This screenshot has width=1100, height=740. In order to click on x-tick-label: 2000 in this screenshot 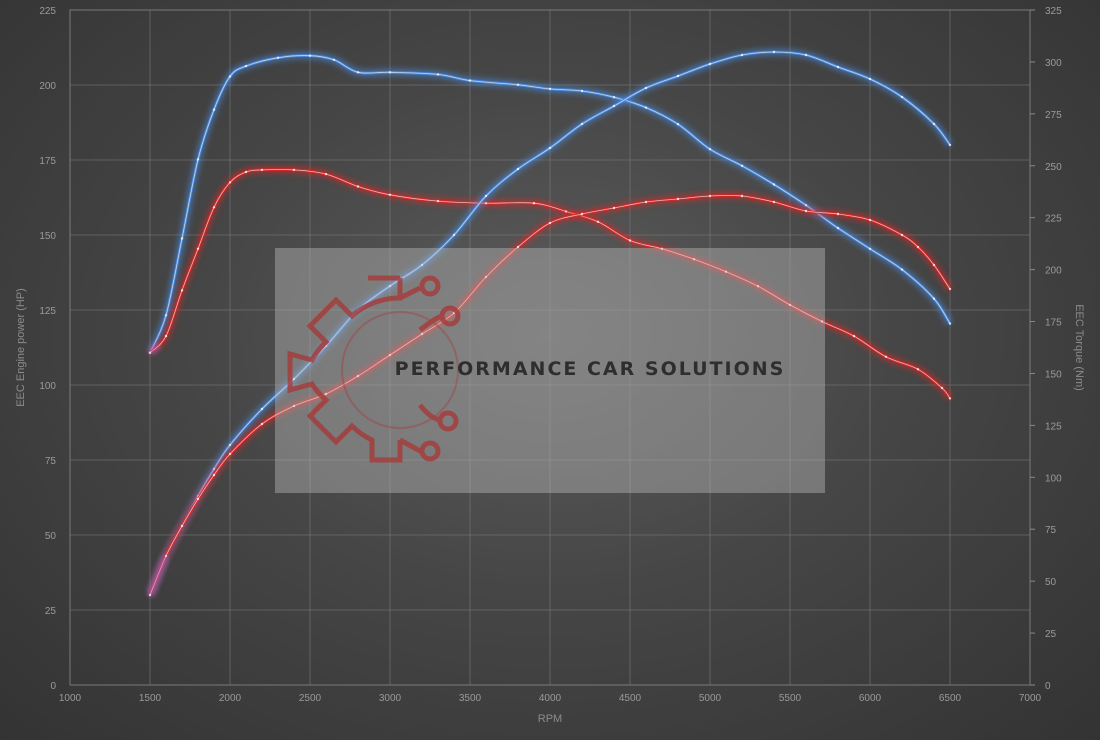, I will do `click(230, 698)`.